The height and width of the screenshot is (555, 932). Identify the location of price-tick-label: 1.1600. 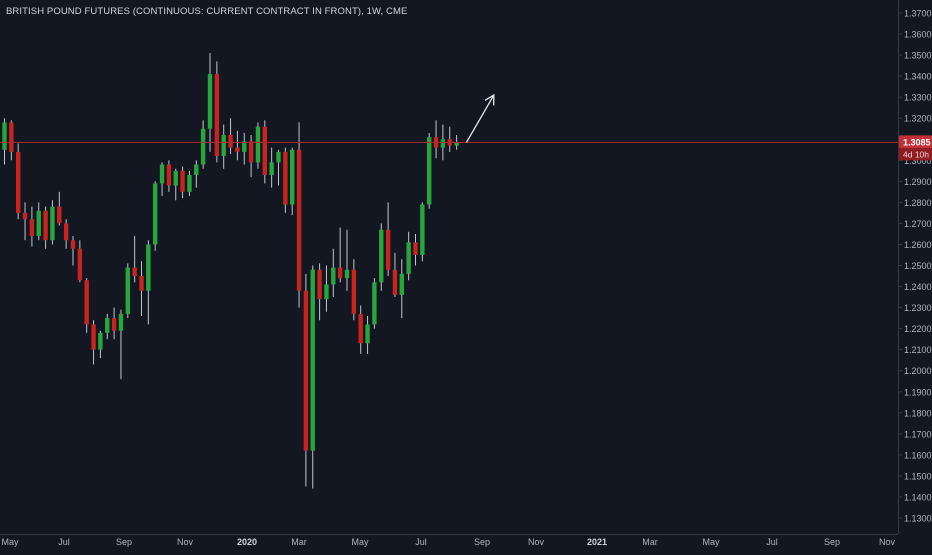
(918, 455).